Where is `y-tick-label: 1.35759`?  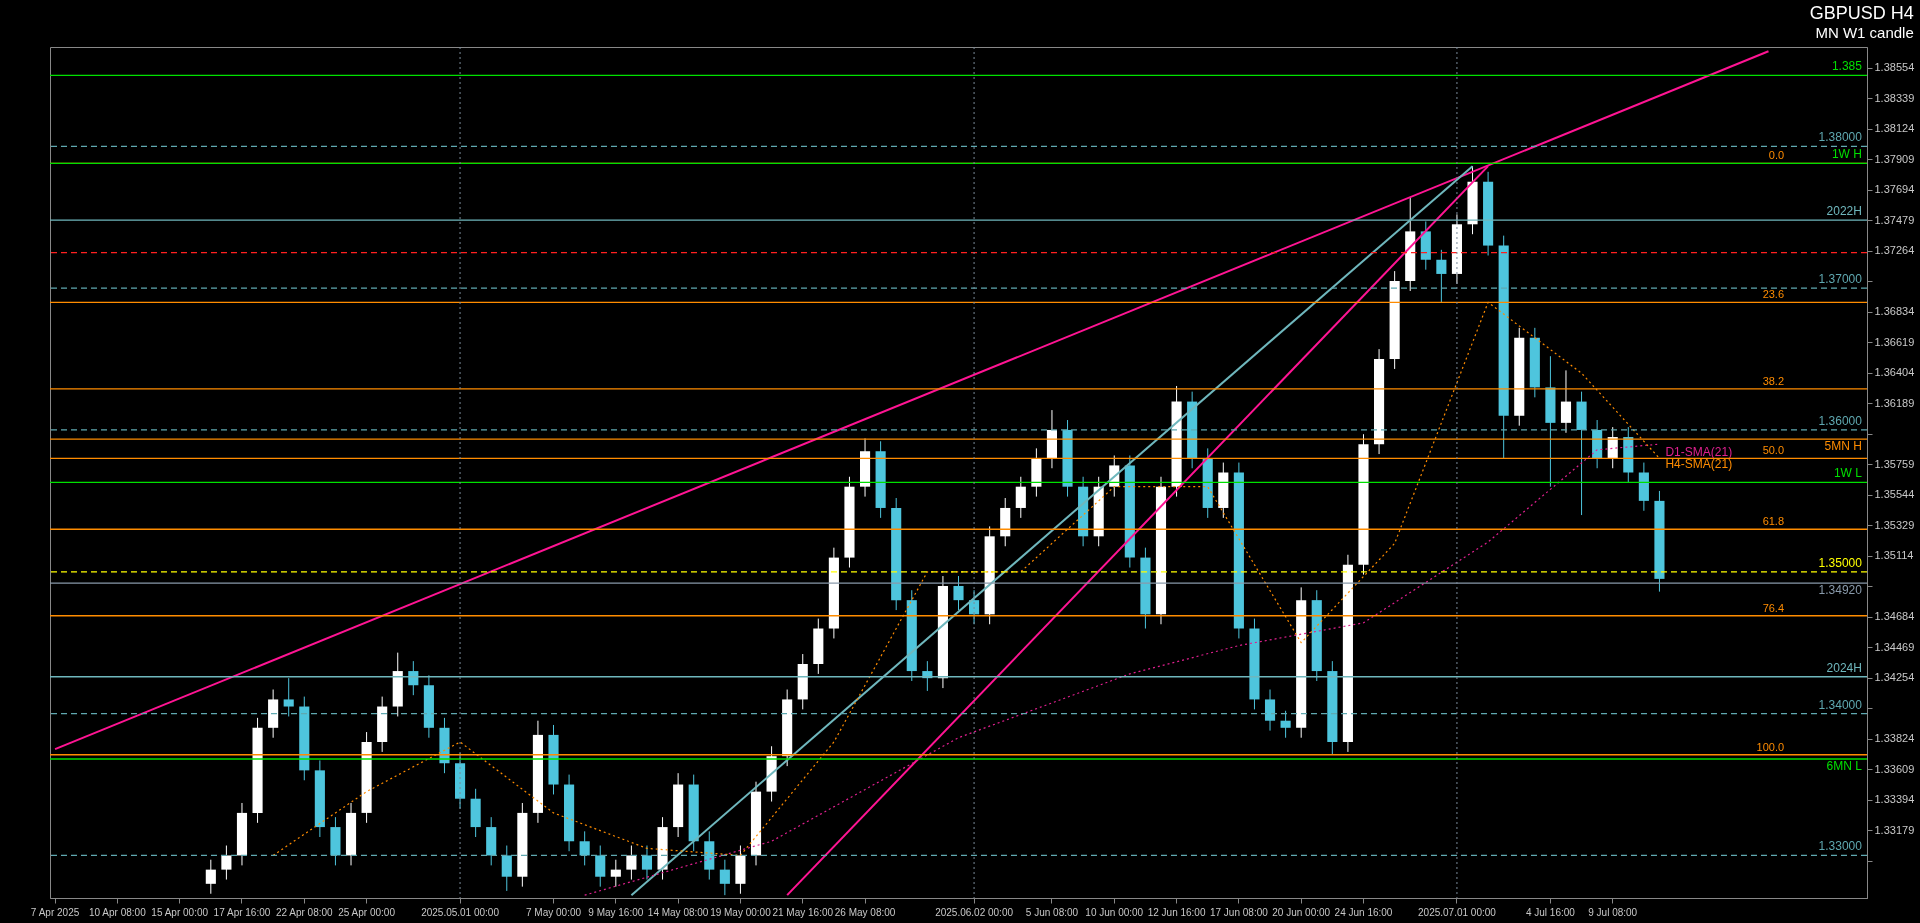
y-tick-label: 1.35759 is located at coordinates (1894, 463).